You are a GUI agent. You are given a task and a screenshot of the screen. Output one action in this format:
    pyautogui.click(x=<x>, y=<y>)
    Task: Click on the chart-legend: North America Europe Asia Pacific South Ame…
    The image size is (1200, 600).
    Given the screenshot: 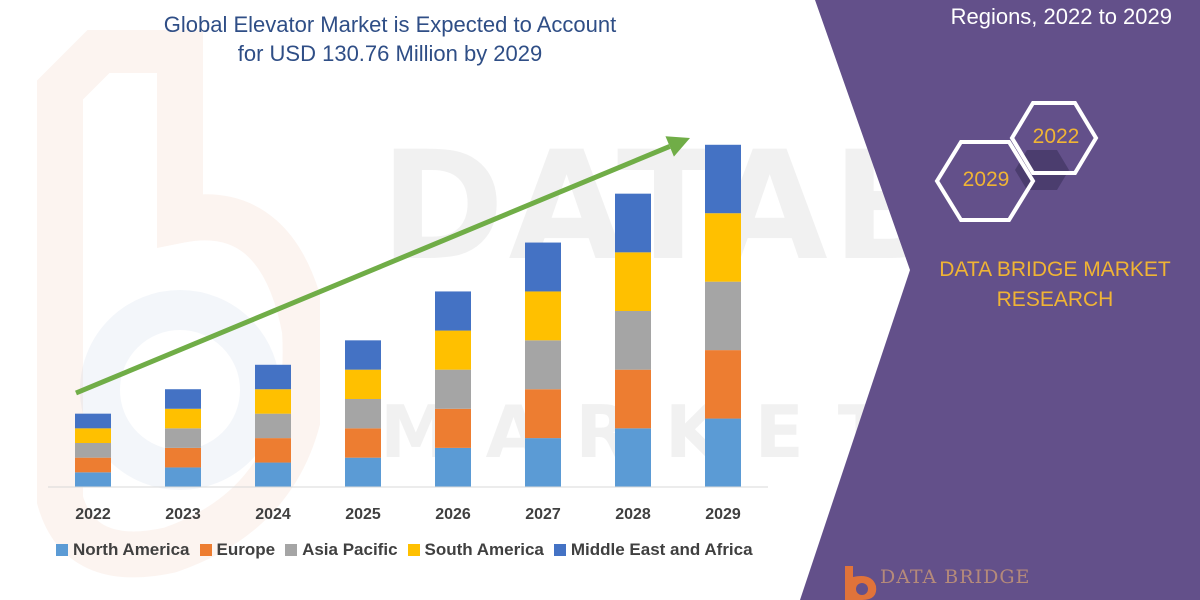 What is the action you would take?
    pyautogui.click(x=409, y=550)
    